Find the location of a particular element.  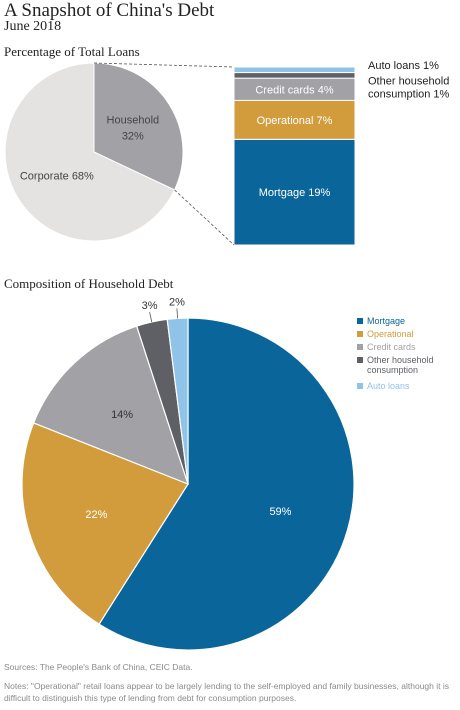

legend-label-auto-loans: Auto loans is located at coordinates (388, 386).